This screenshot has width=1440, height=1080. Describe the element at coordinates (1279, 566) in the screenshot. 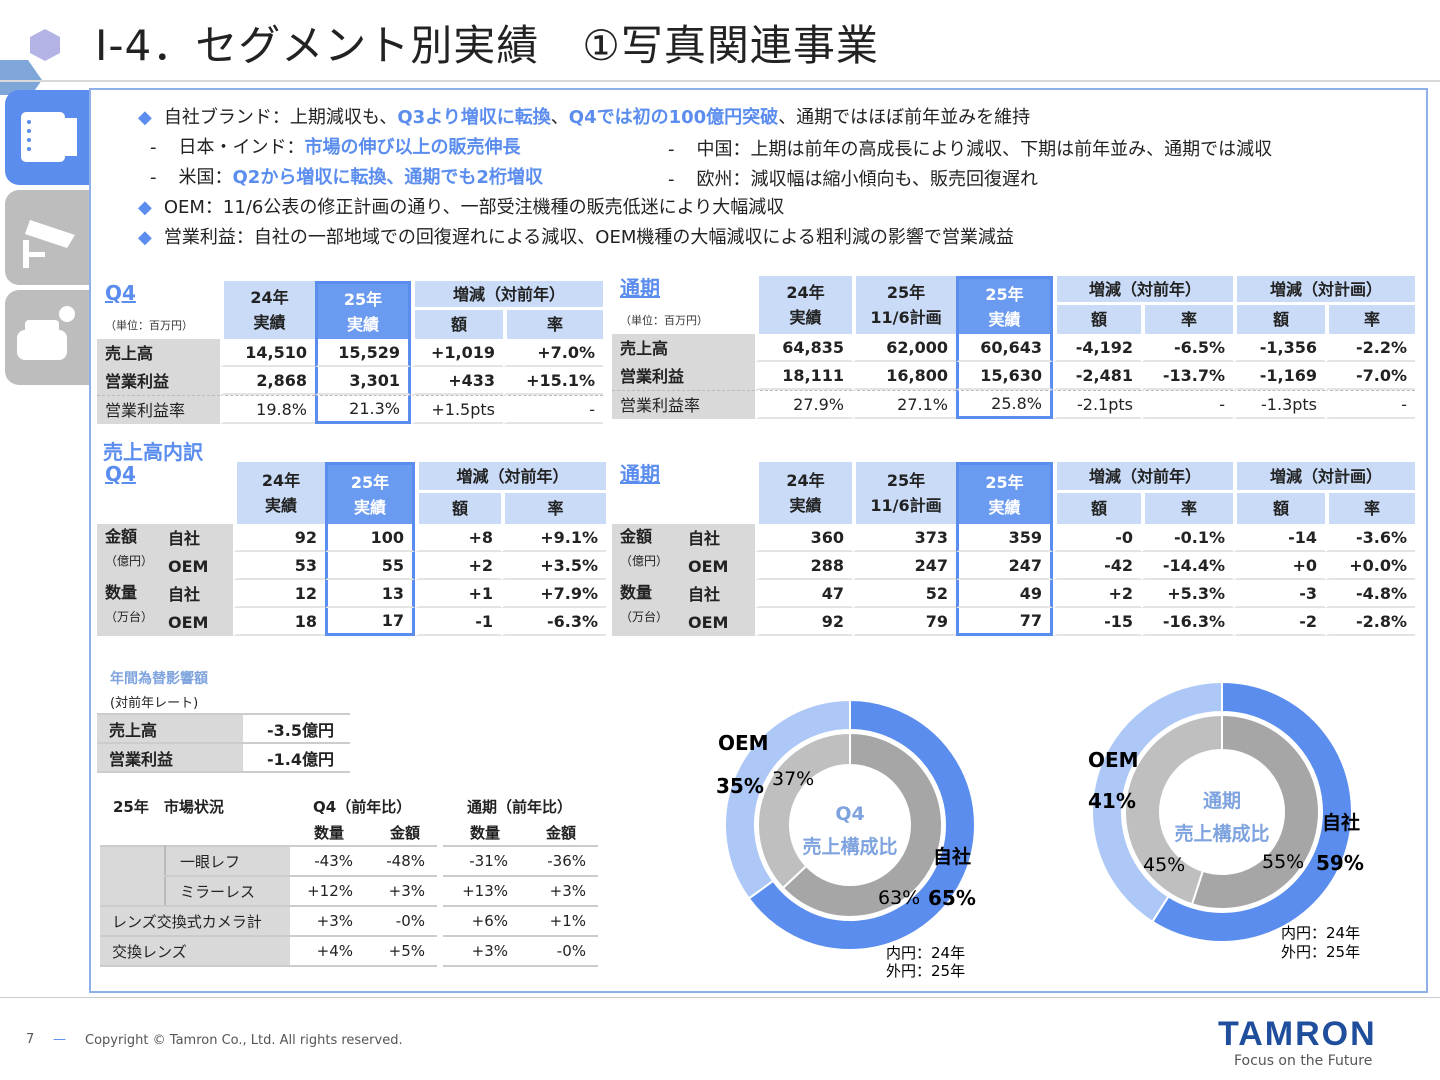

I see `cell-value: +0` at that location.